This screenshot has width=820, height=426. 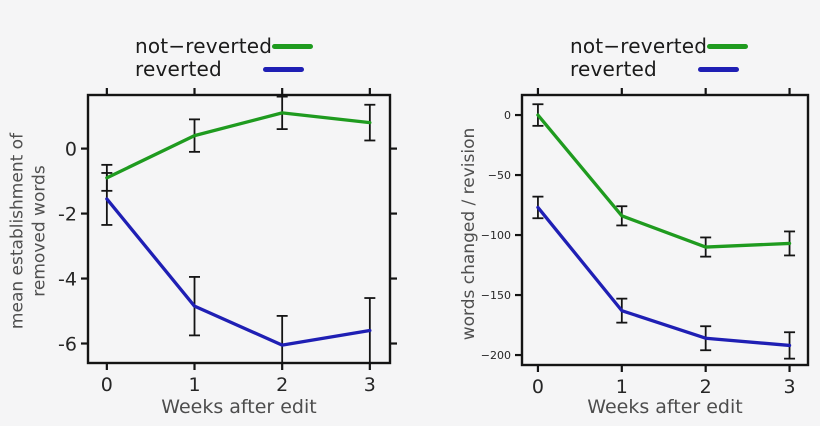 I want to click on svg-text: −150, so click(x=496, y=295).